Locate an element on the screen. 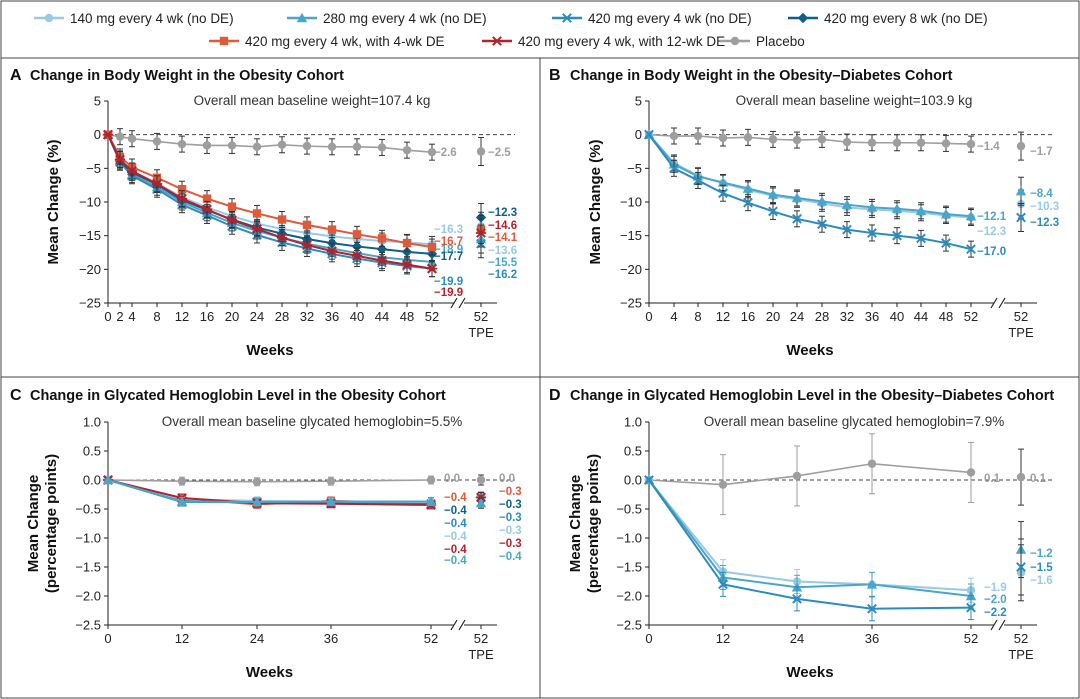  y-tick-label: 0.5 is located at coordinates (633, 451).